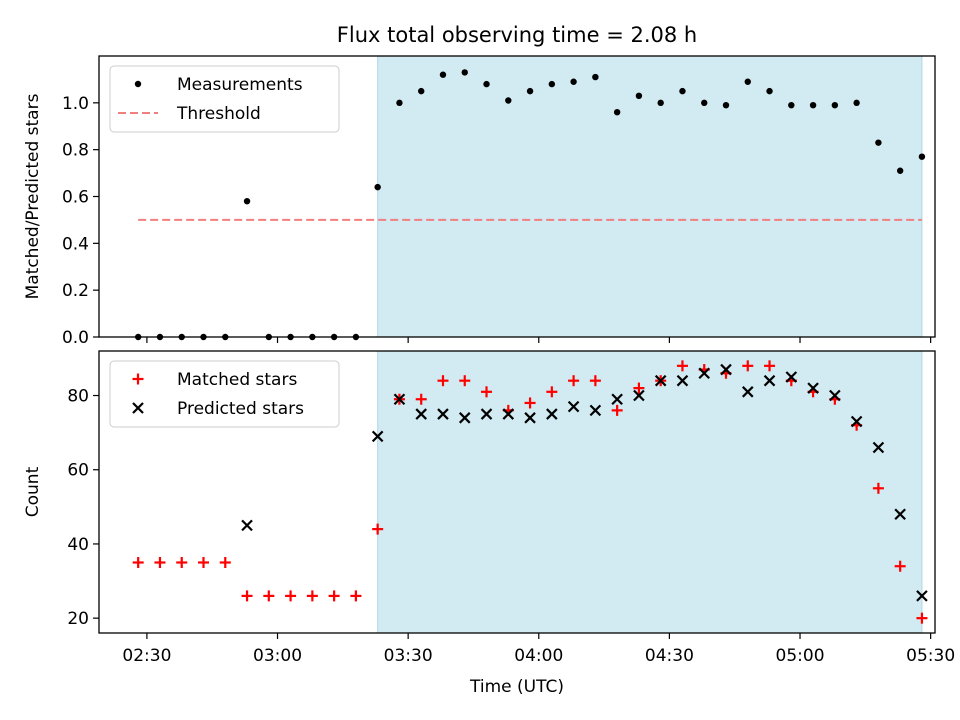 The image size is (960, 720). I want to click on count-panel-x-ticks: 02:30 03:00 03:30 04:00 04:30 05:00 05:30, so click(538, 649).